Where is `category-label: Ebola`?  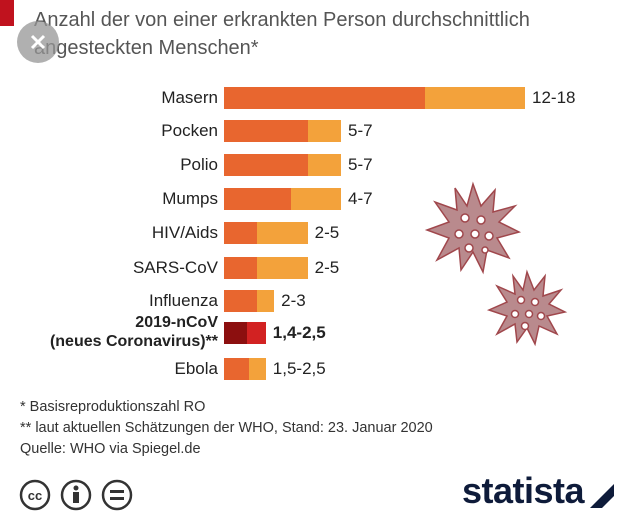 category-label: Ebola is located at coordinates (196, 368).